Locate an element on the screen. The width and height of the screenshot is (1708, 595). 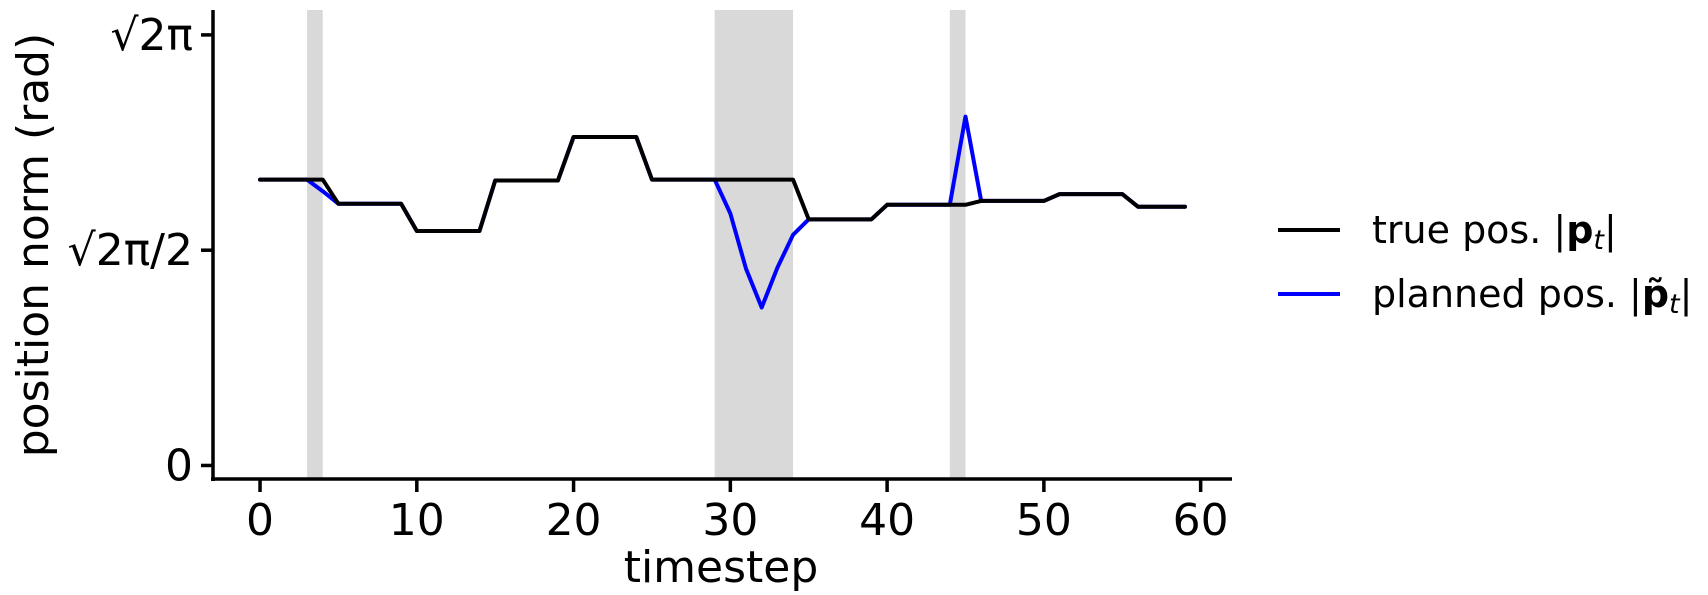
y-ticks: 0 √2π/2 √2π is located at coordinates (140, 250).